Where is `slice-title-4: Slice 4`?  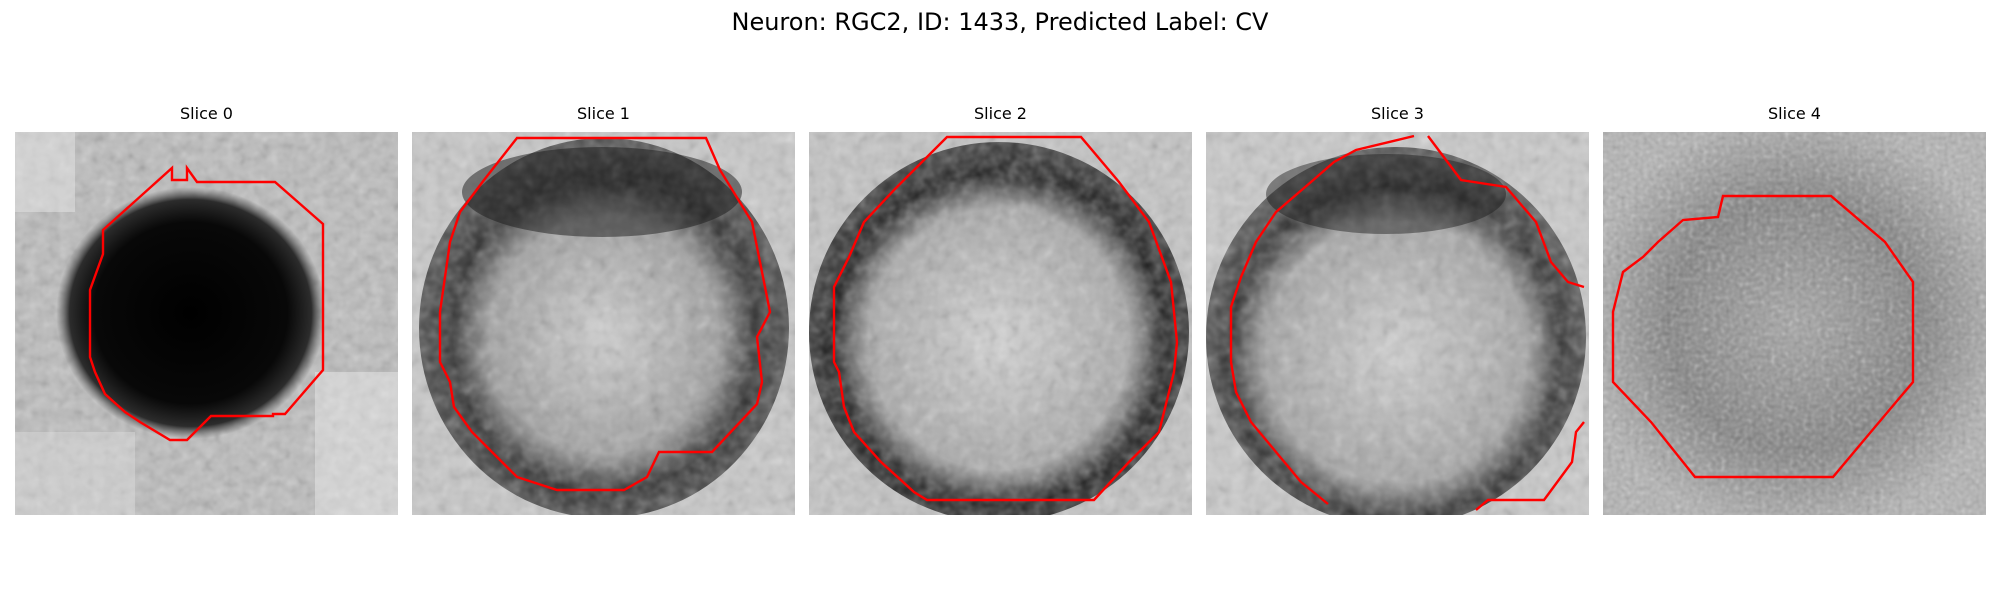
slice-title-4: Slice 4 is located at coordinates (1794, 113).